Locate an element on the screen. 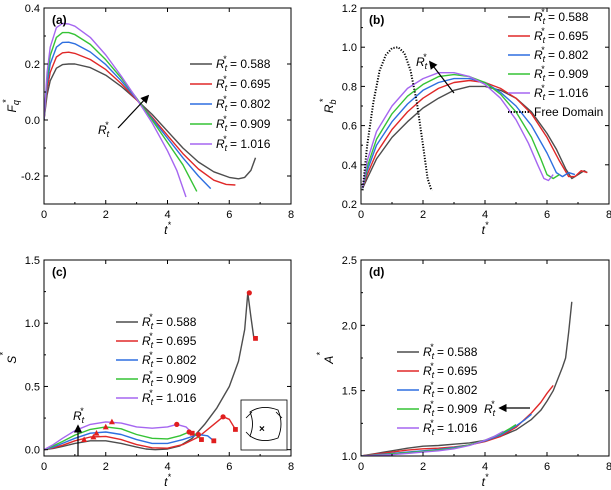  y-axis-label: Rb* is located at coordinates (328, 105).